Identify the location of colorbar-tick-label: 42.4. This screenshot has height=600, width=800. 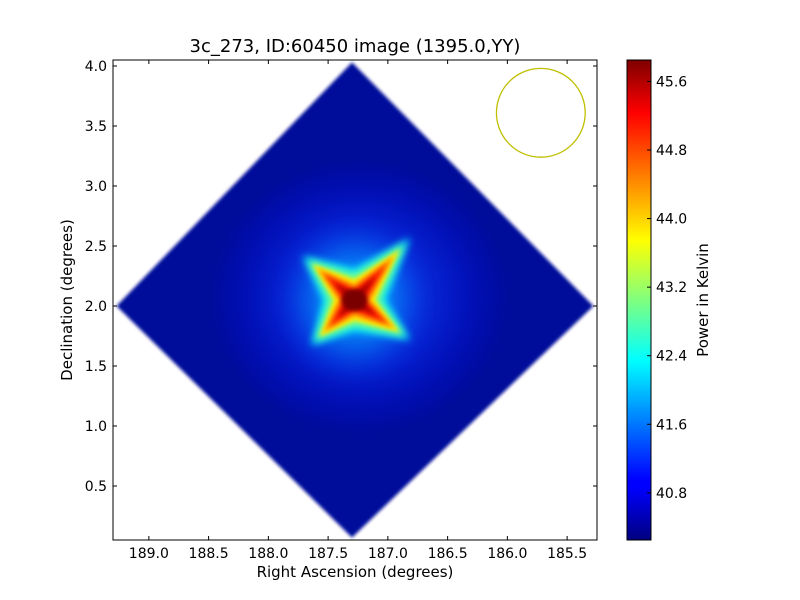
(671, 357).